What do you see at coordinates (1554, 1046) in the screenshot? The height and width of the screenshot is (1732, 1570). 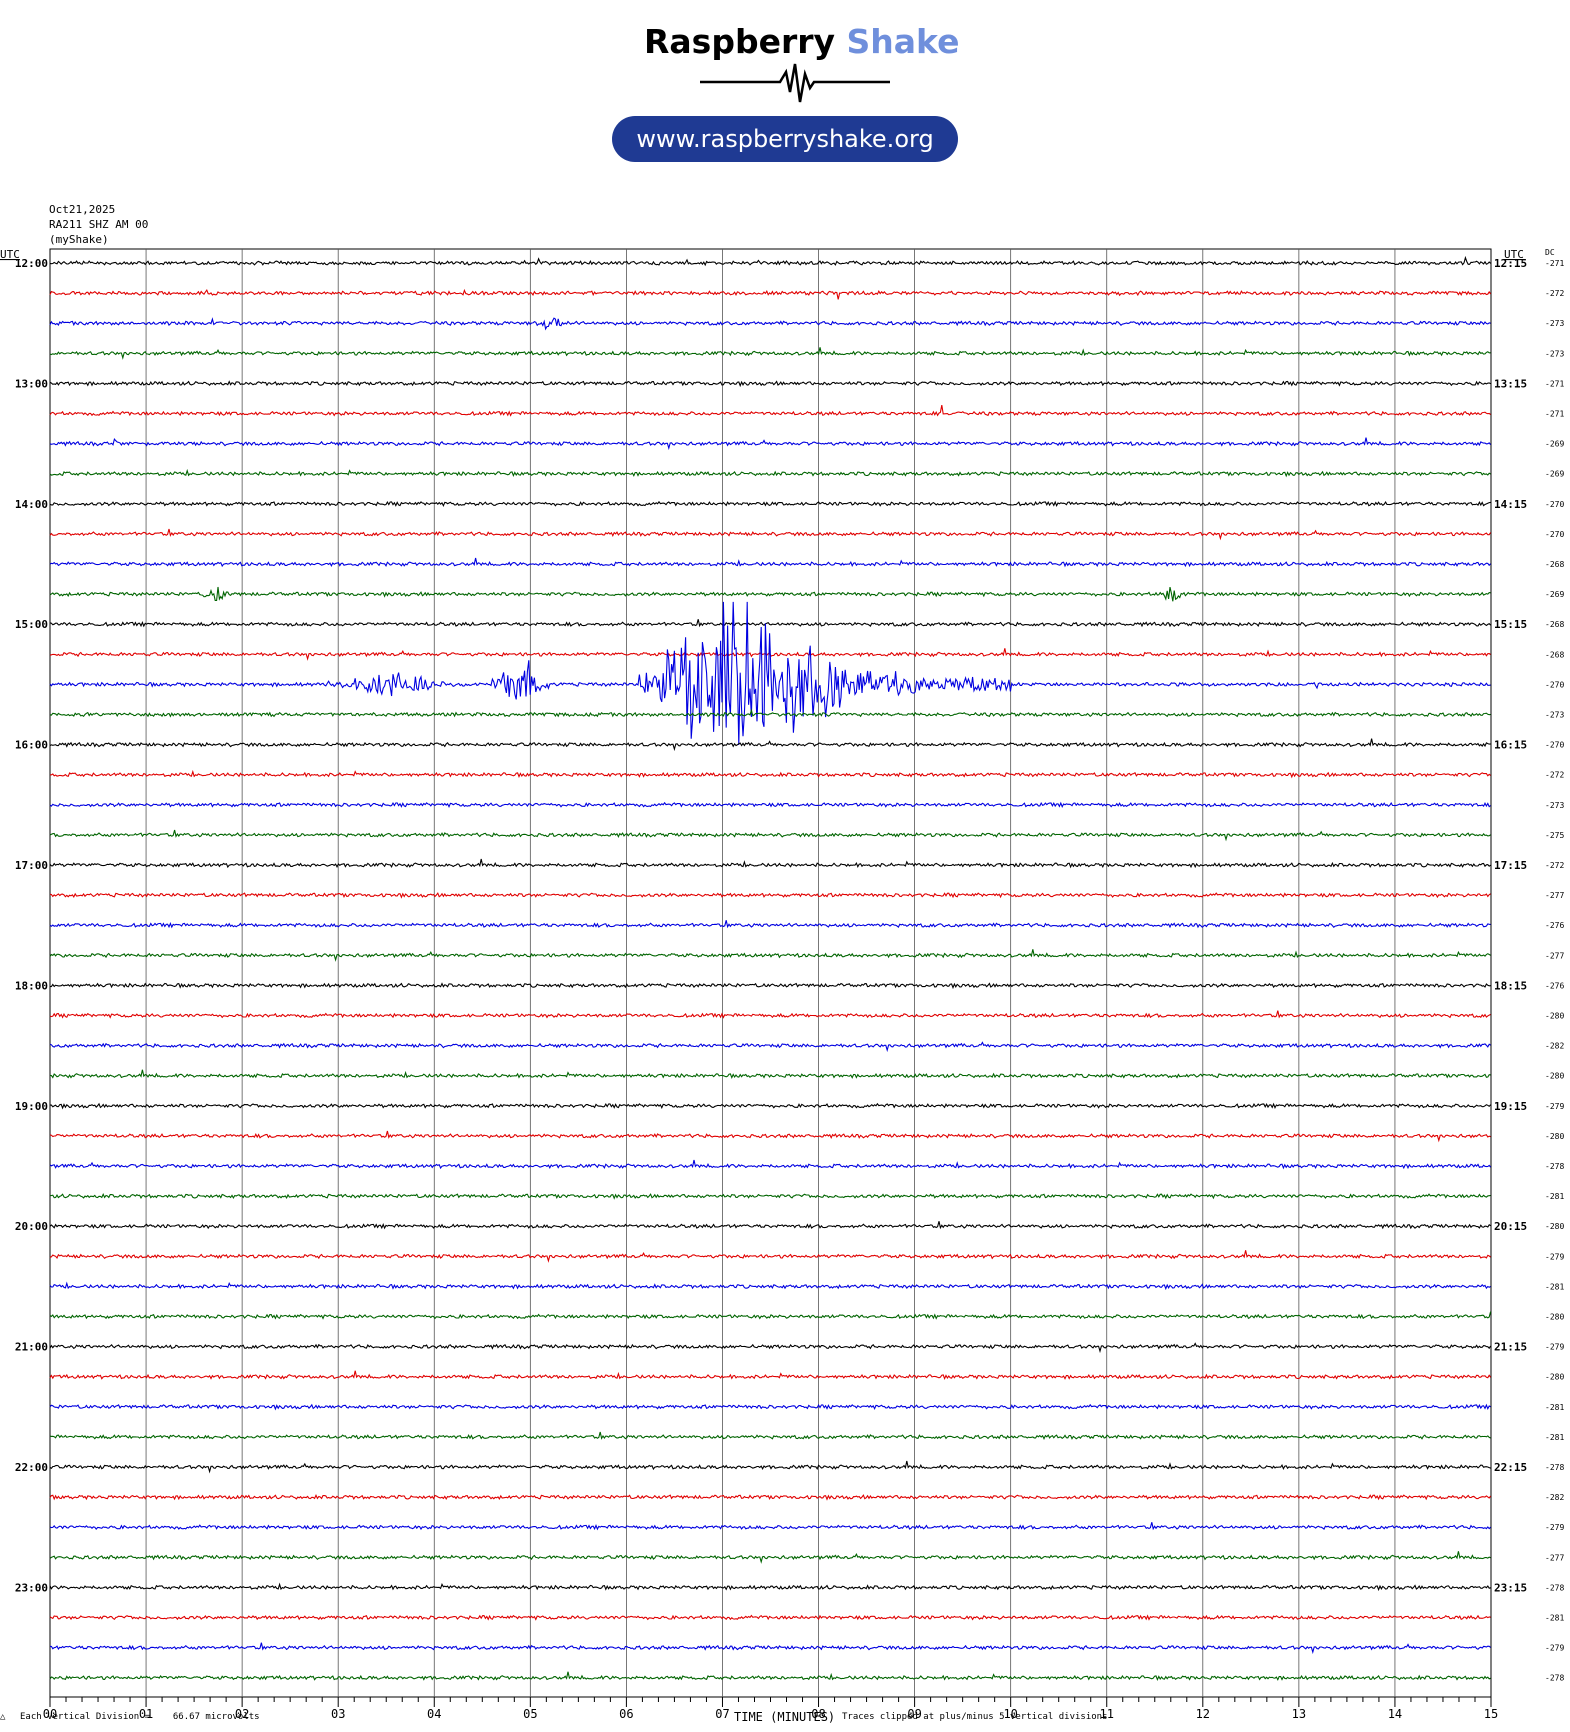 I see `dc-offset-label: -282` at bounding box center [1554, 1046].